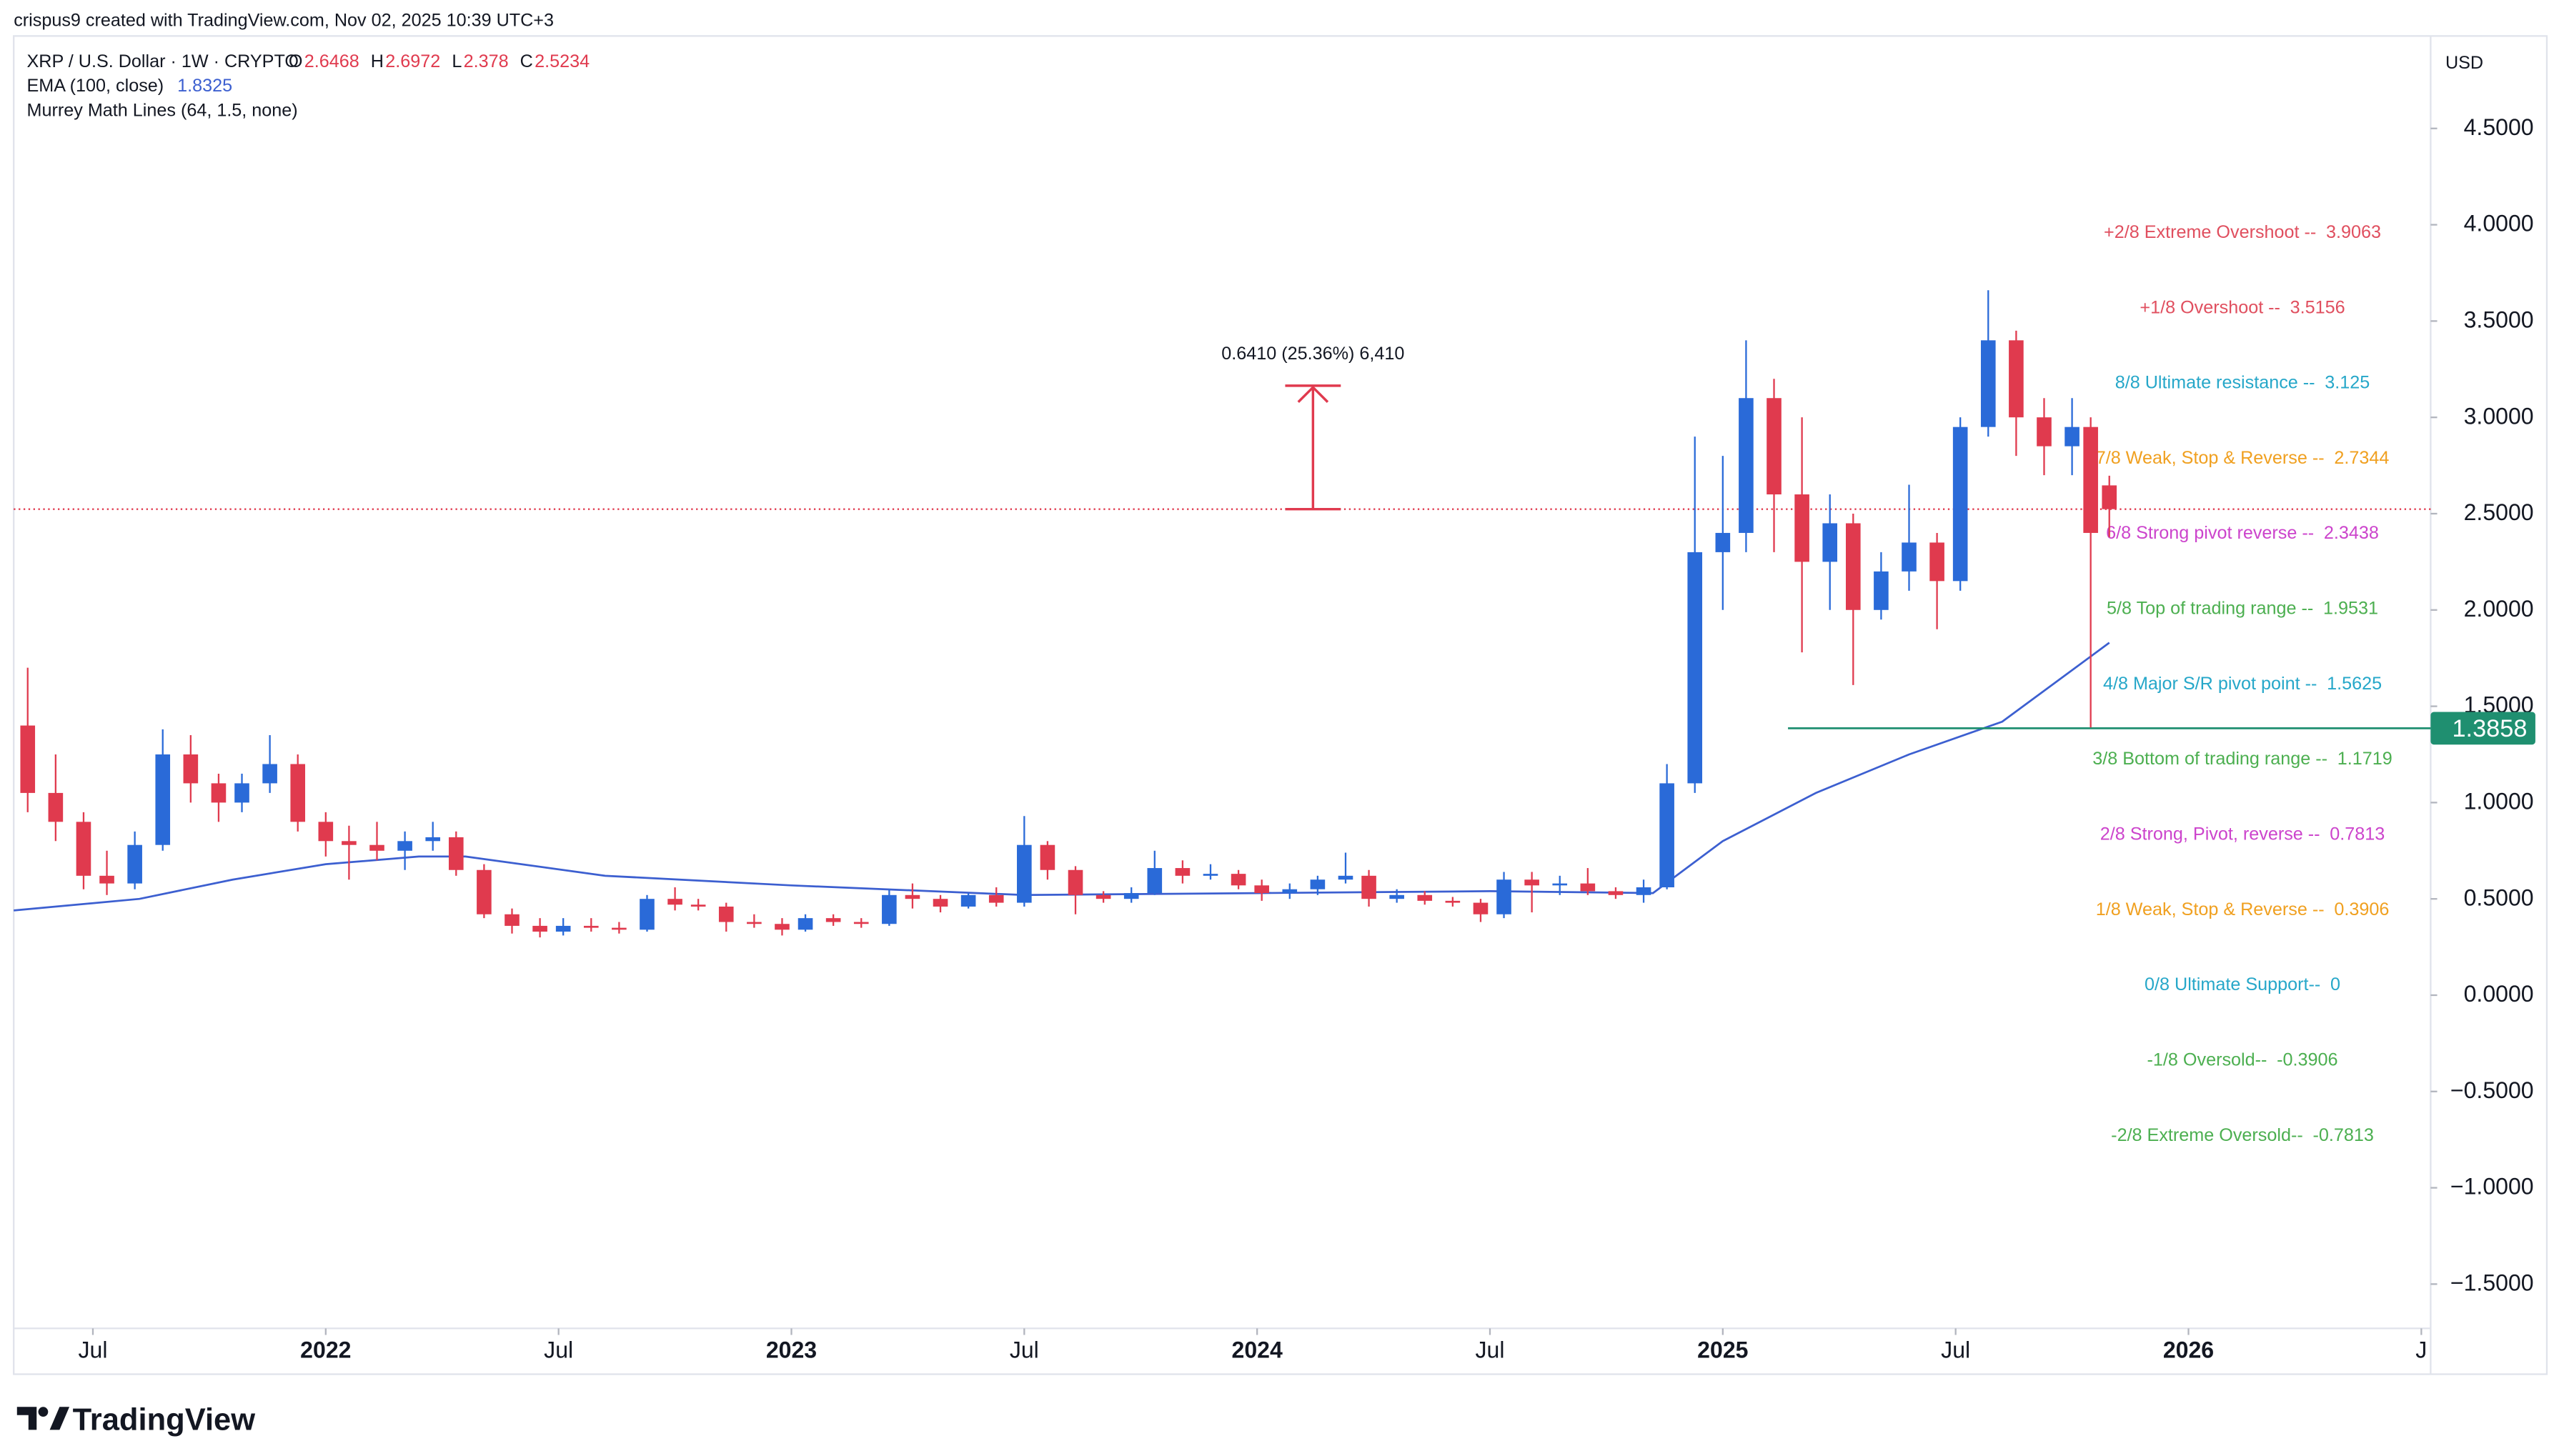  Describe the element at coordinates (2499, 897) in the screenshot. I see `y-tick-label: 0.5000` at that location.